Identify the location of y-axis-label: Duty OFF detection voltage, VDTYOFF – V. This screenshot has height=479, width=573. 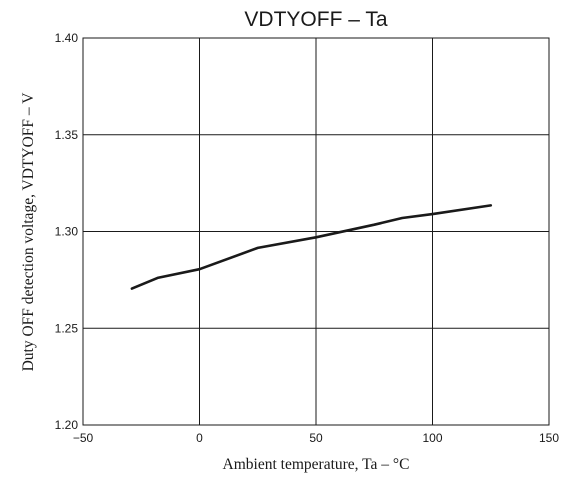
(28, 232).